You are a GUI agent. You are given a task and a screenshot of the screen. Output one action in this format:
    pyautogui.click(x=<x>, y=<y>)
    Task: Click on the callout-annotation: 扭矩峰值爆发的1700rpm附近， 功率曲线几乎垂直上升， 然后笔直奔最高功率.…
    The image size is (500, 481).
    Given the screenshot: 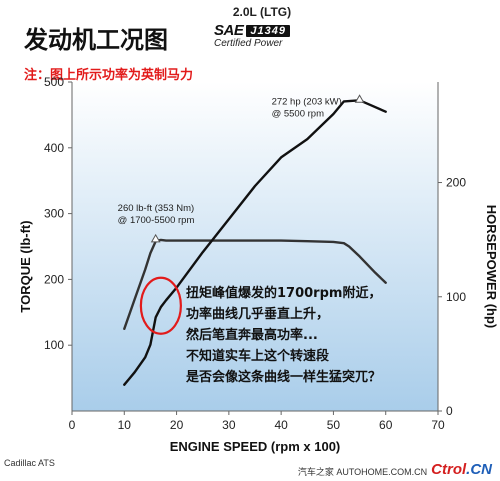 What is the action you would take?
    pyautogui.click(x=317, y=335)
    